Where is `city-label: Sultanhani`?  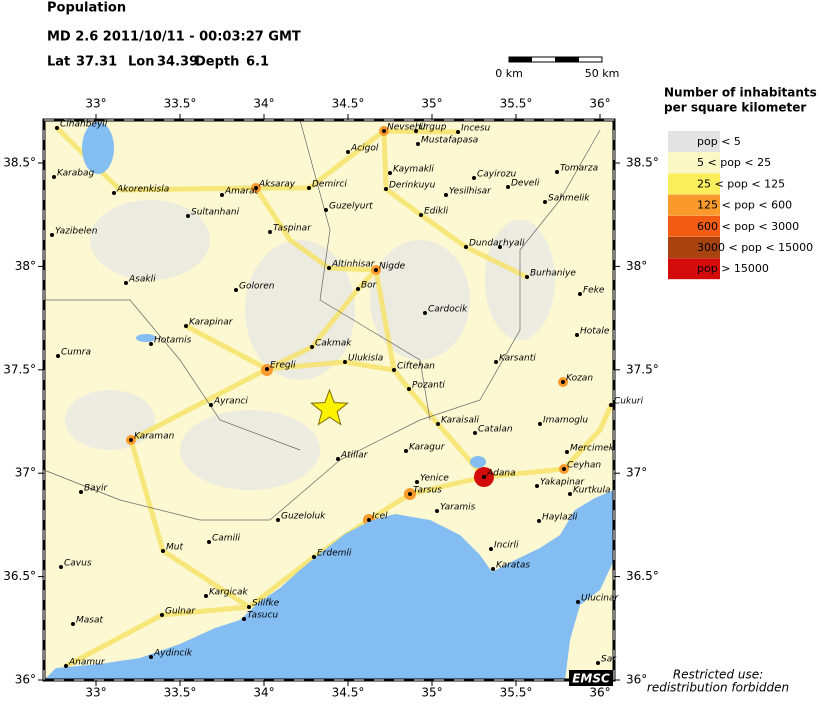 city-label: Sultanhani is located at coordinates (215, 213).